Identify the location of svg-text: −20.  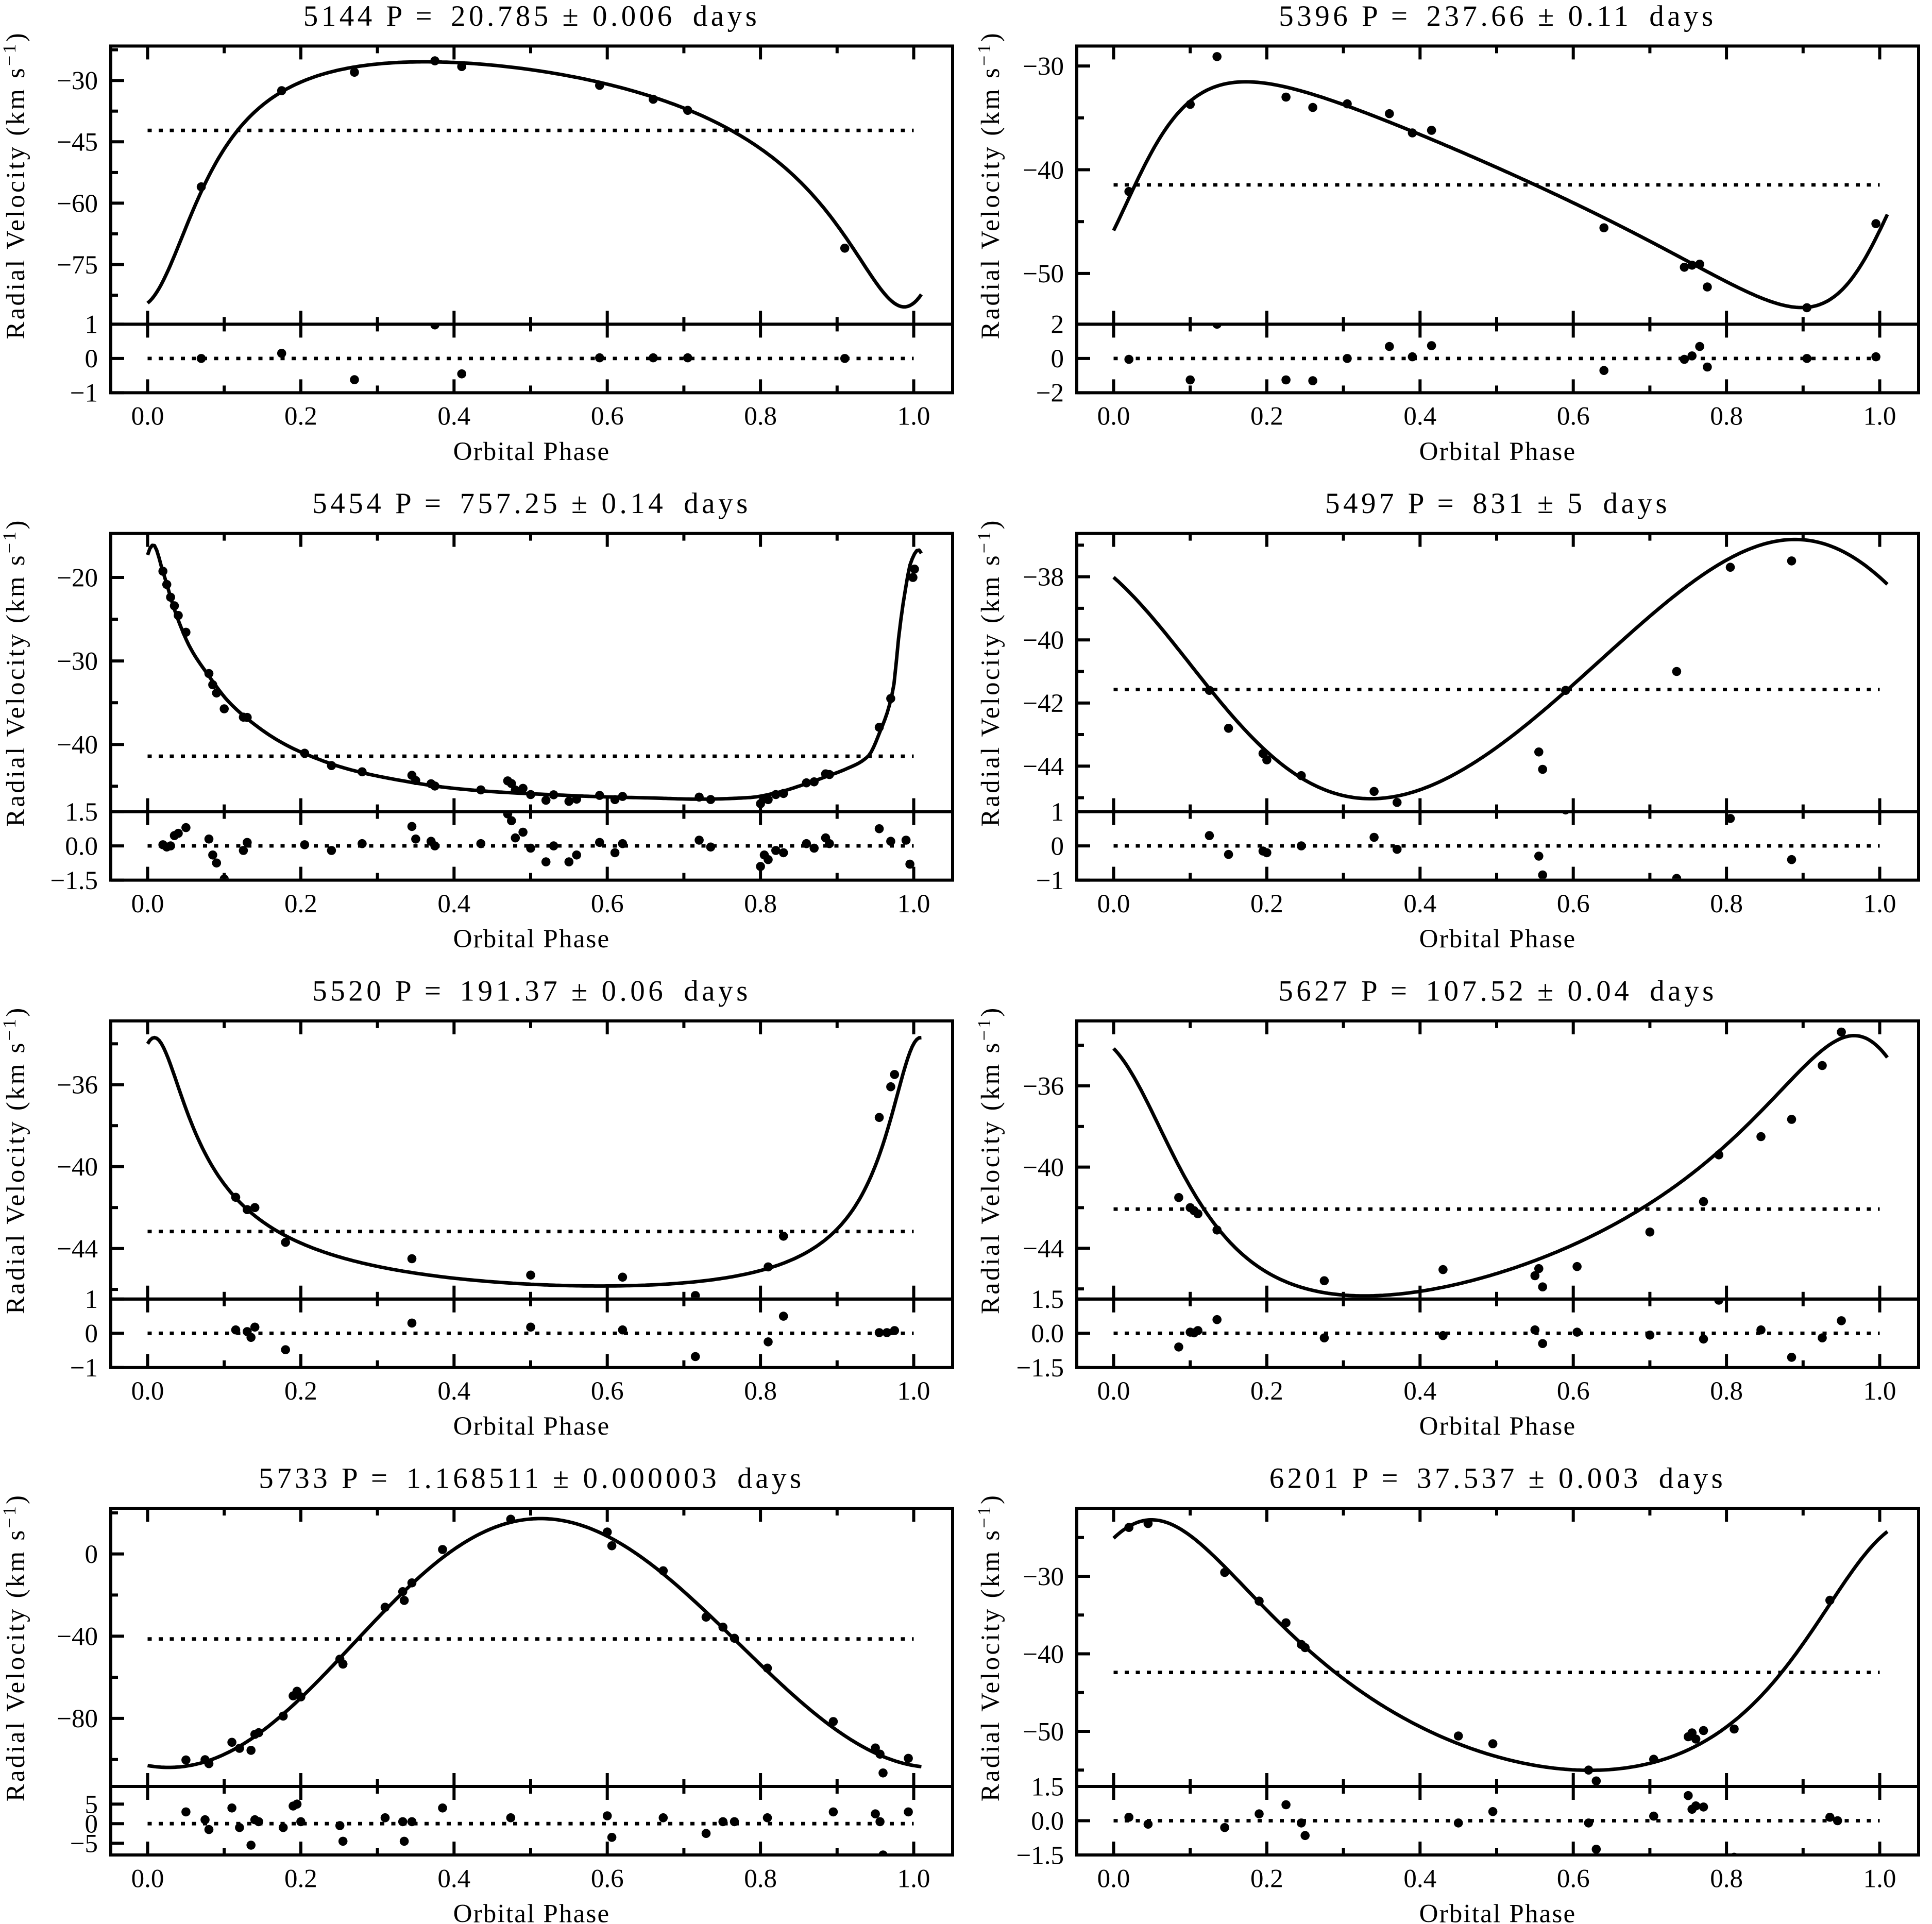
(77, 578).